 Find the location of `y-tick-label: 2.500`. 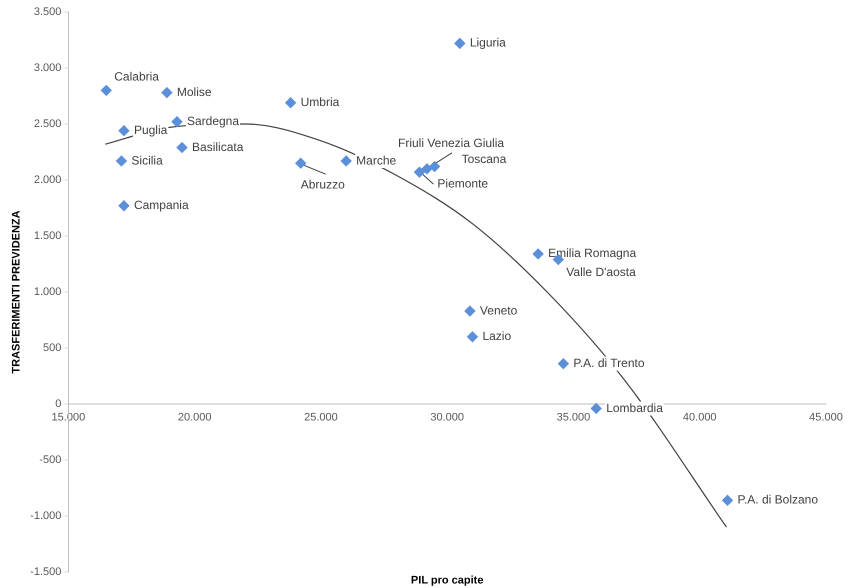

y-tick-label: 2.500 is located at coordinates (48, 124).